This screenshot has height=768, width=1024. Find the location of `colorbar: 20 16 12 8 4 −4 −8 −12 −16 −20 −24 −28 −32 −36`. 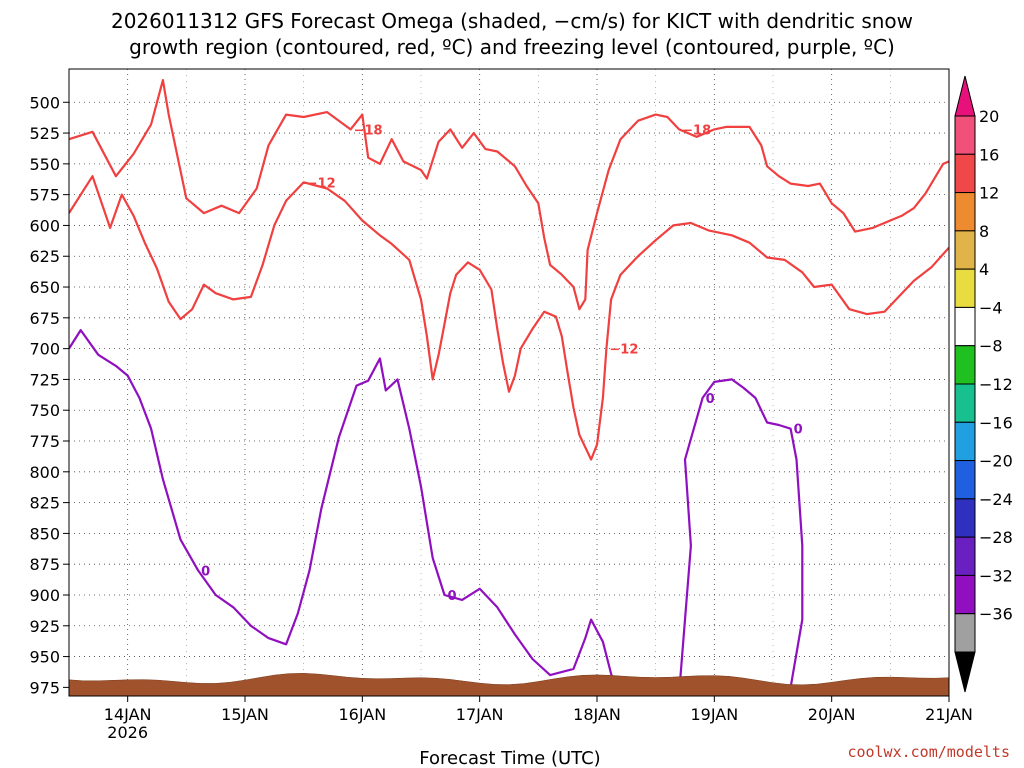

colorbar: 20 16 12 8 4 −4 −8 −12 −16 −20 −24 −28 −32 −36 is located at coordinates (983, 384).